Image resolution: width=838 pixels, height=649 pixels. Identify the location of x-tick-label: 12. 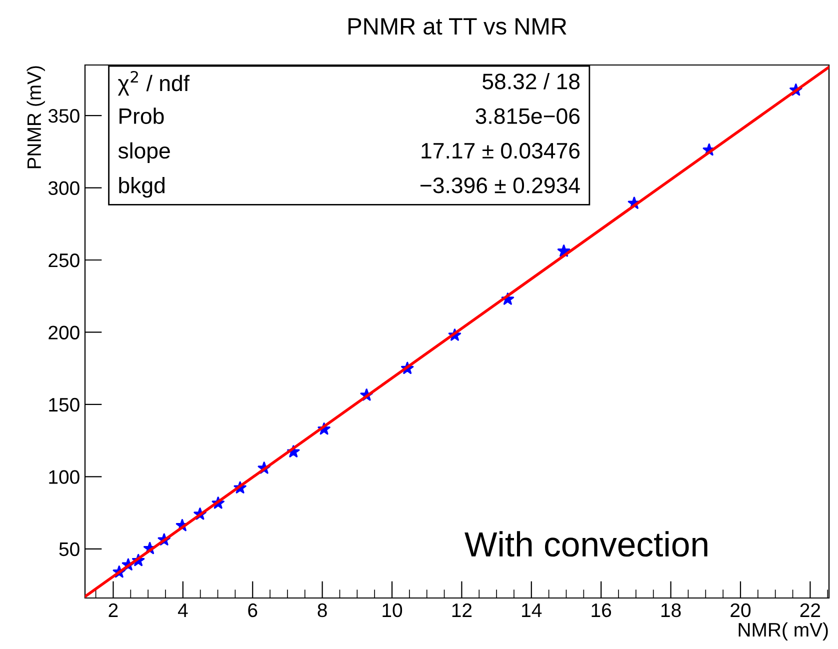
(462, 610).